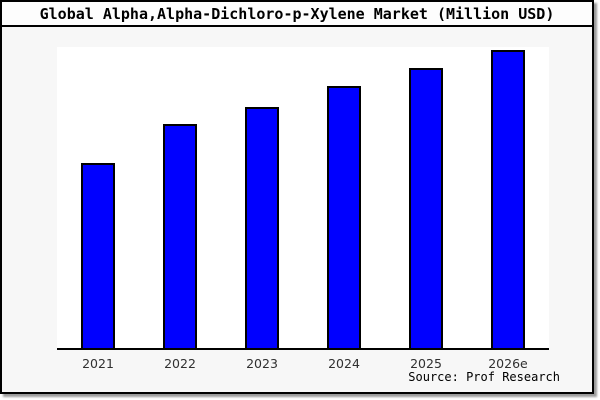  I want to click on x-tick-label: 2024, so click(344, 363).